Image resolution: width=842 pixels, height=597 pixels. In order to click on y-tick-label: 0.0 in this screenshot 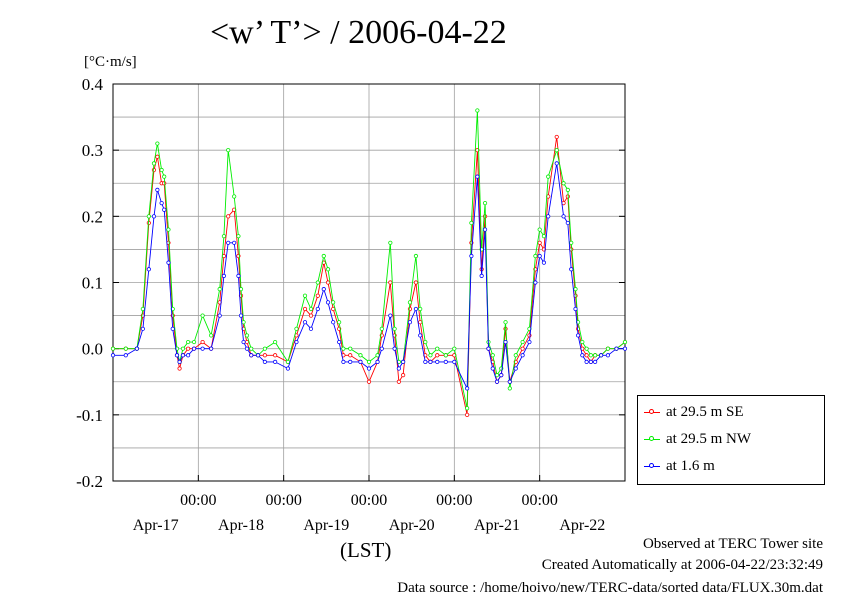, I will do `click(92, 349)`.